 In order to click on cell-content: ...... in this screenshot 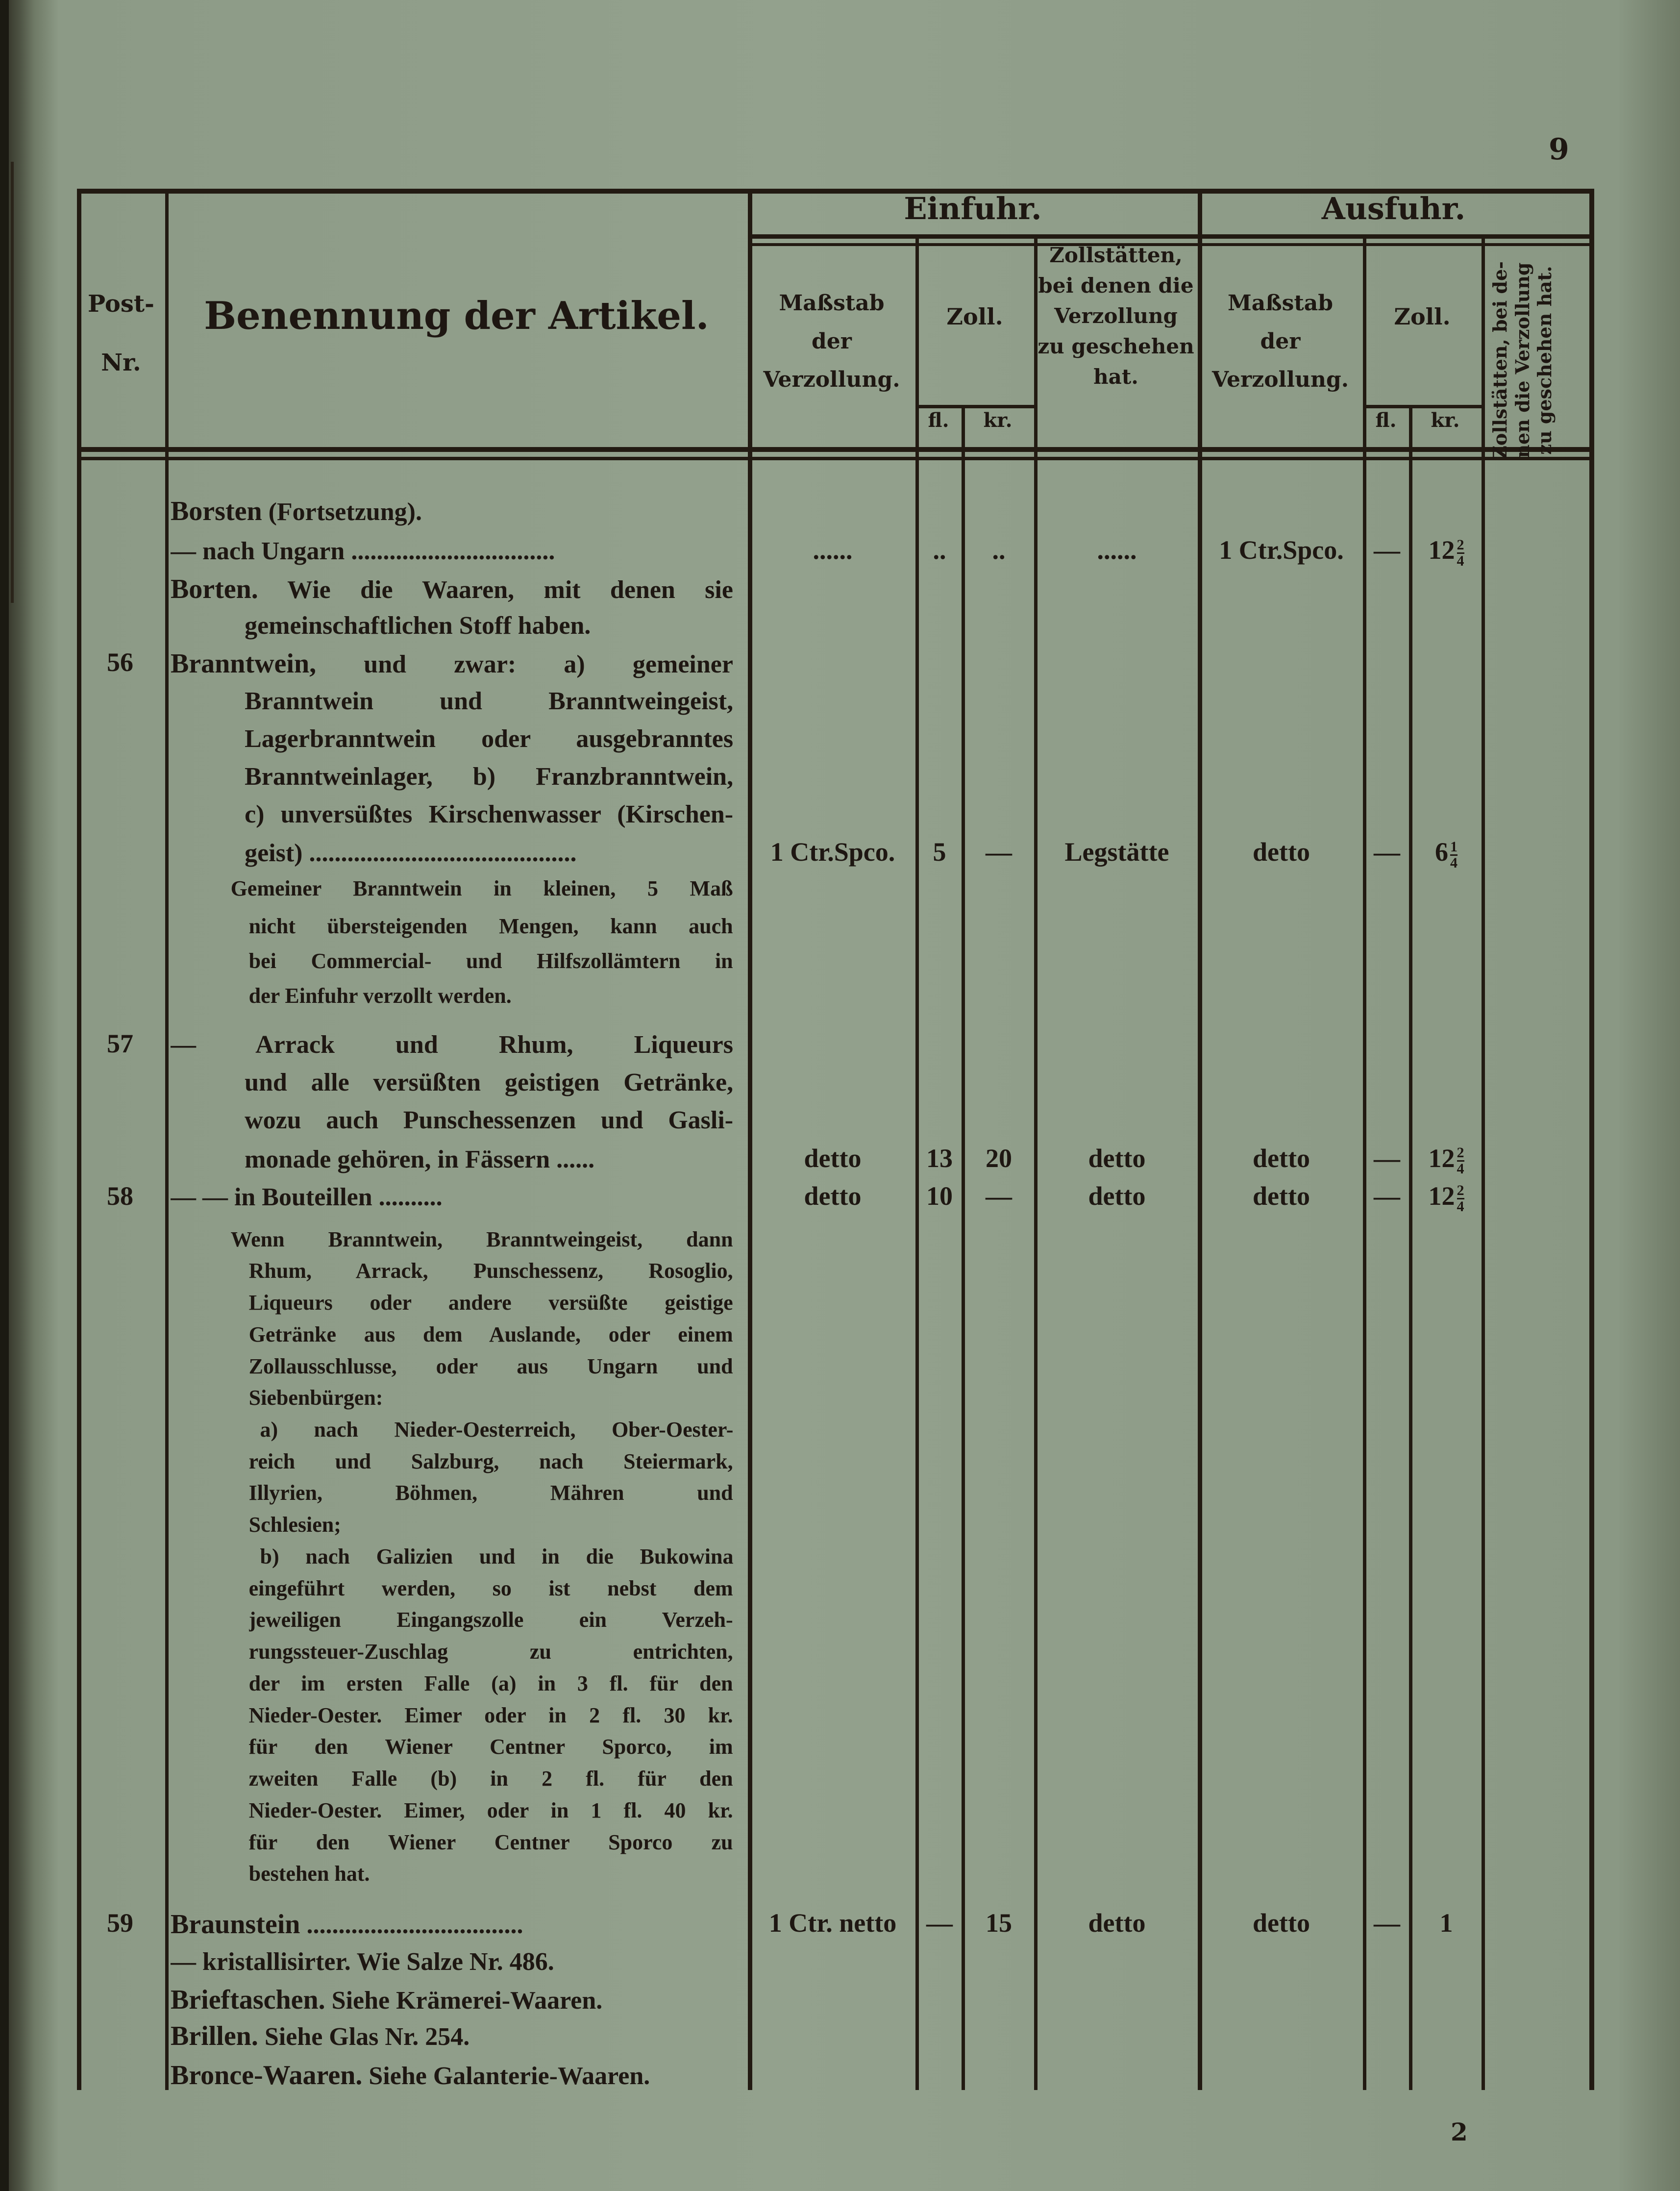, I will do `click(833, 550)`.